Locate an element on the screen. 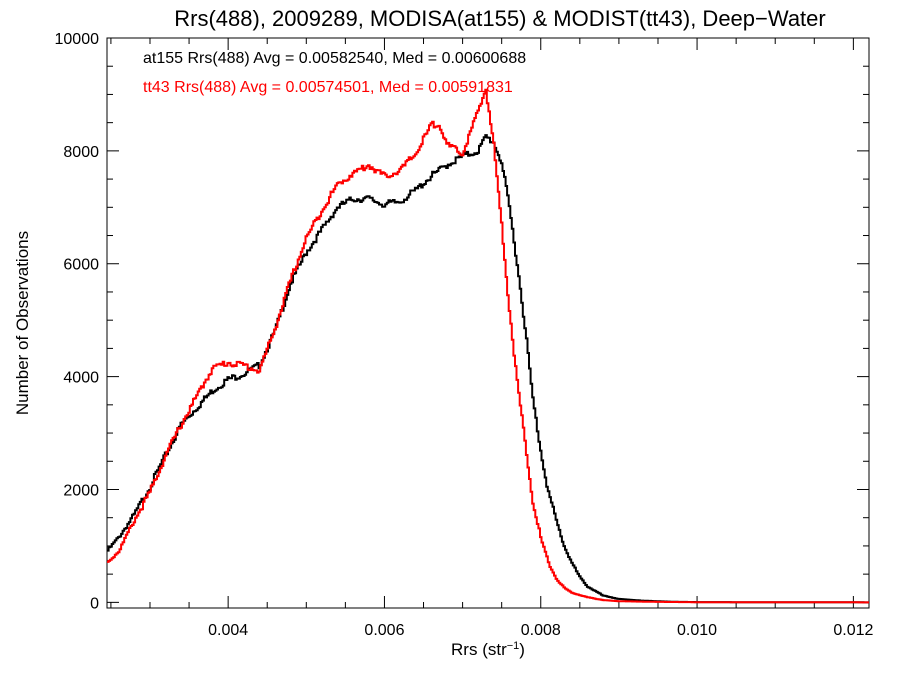  x-tick-label: 0.008 is located at coordinates (541, 630).